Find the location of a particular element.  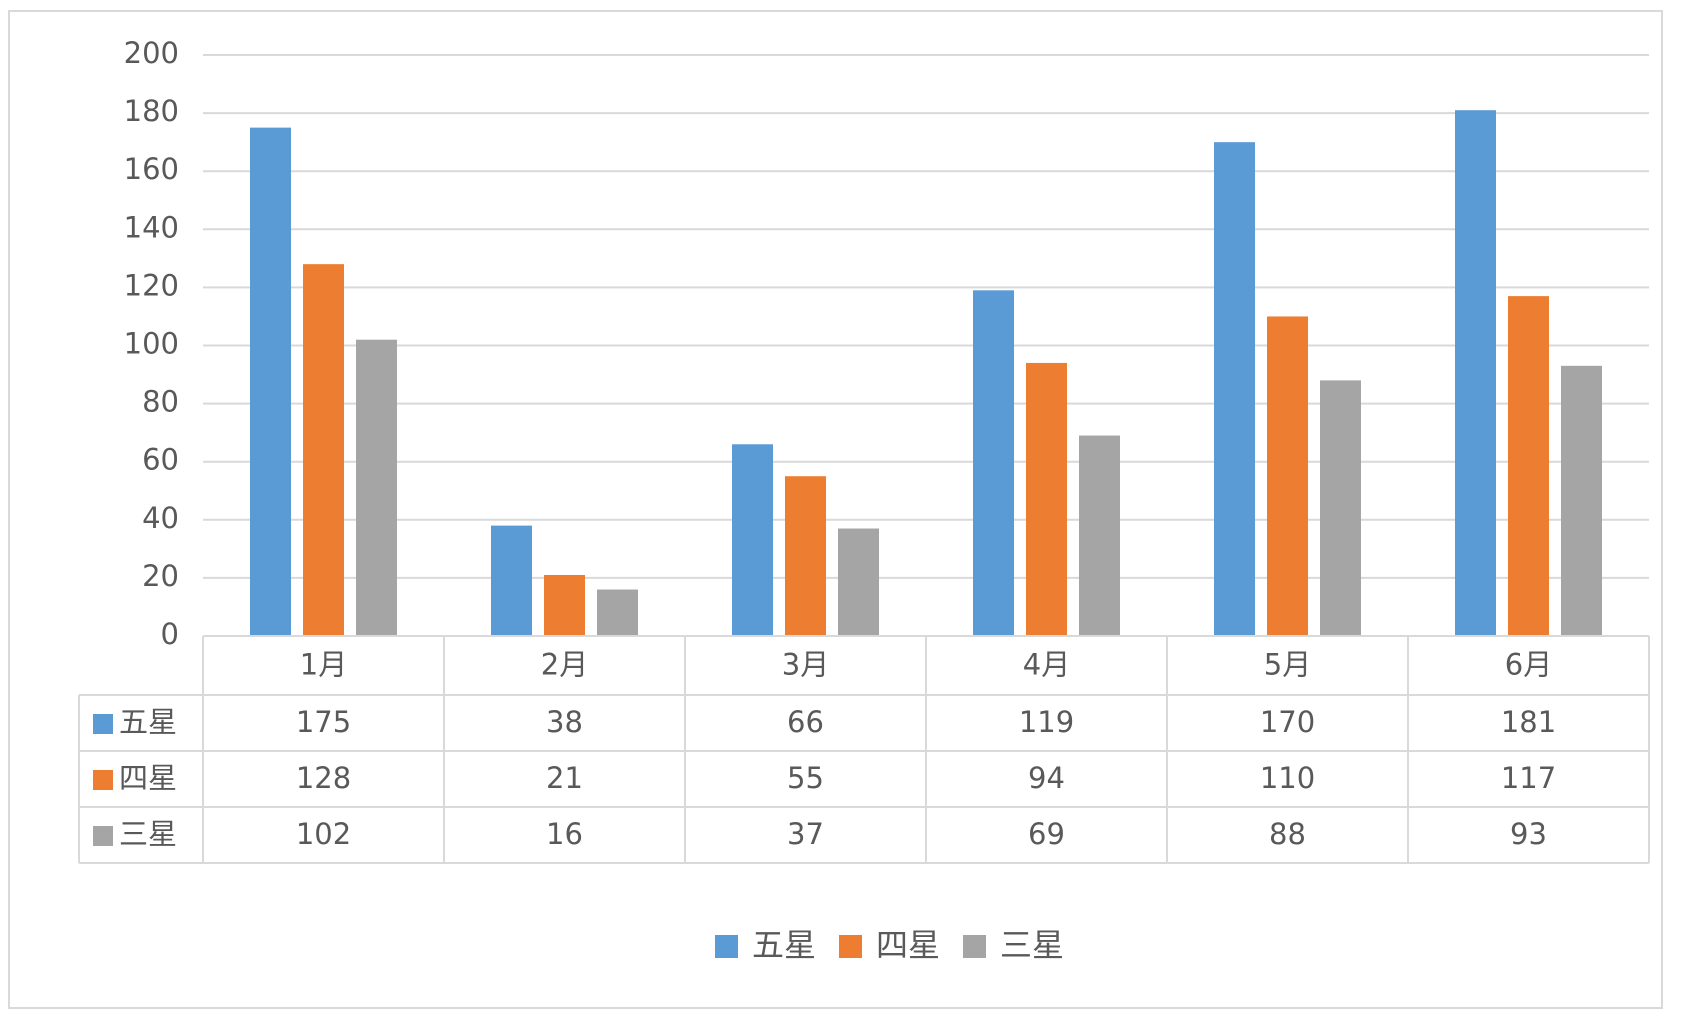

y-tick-label: 140 is located at coordinates (151, 227).